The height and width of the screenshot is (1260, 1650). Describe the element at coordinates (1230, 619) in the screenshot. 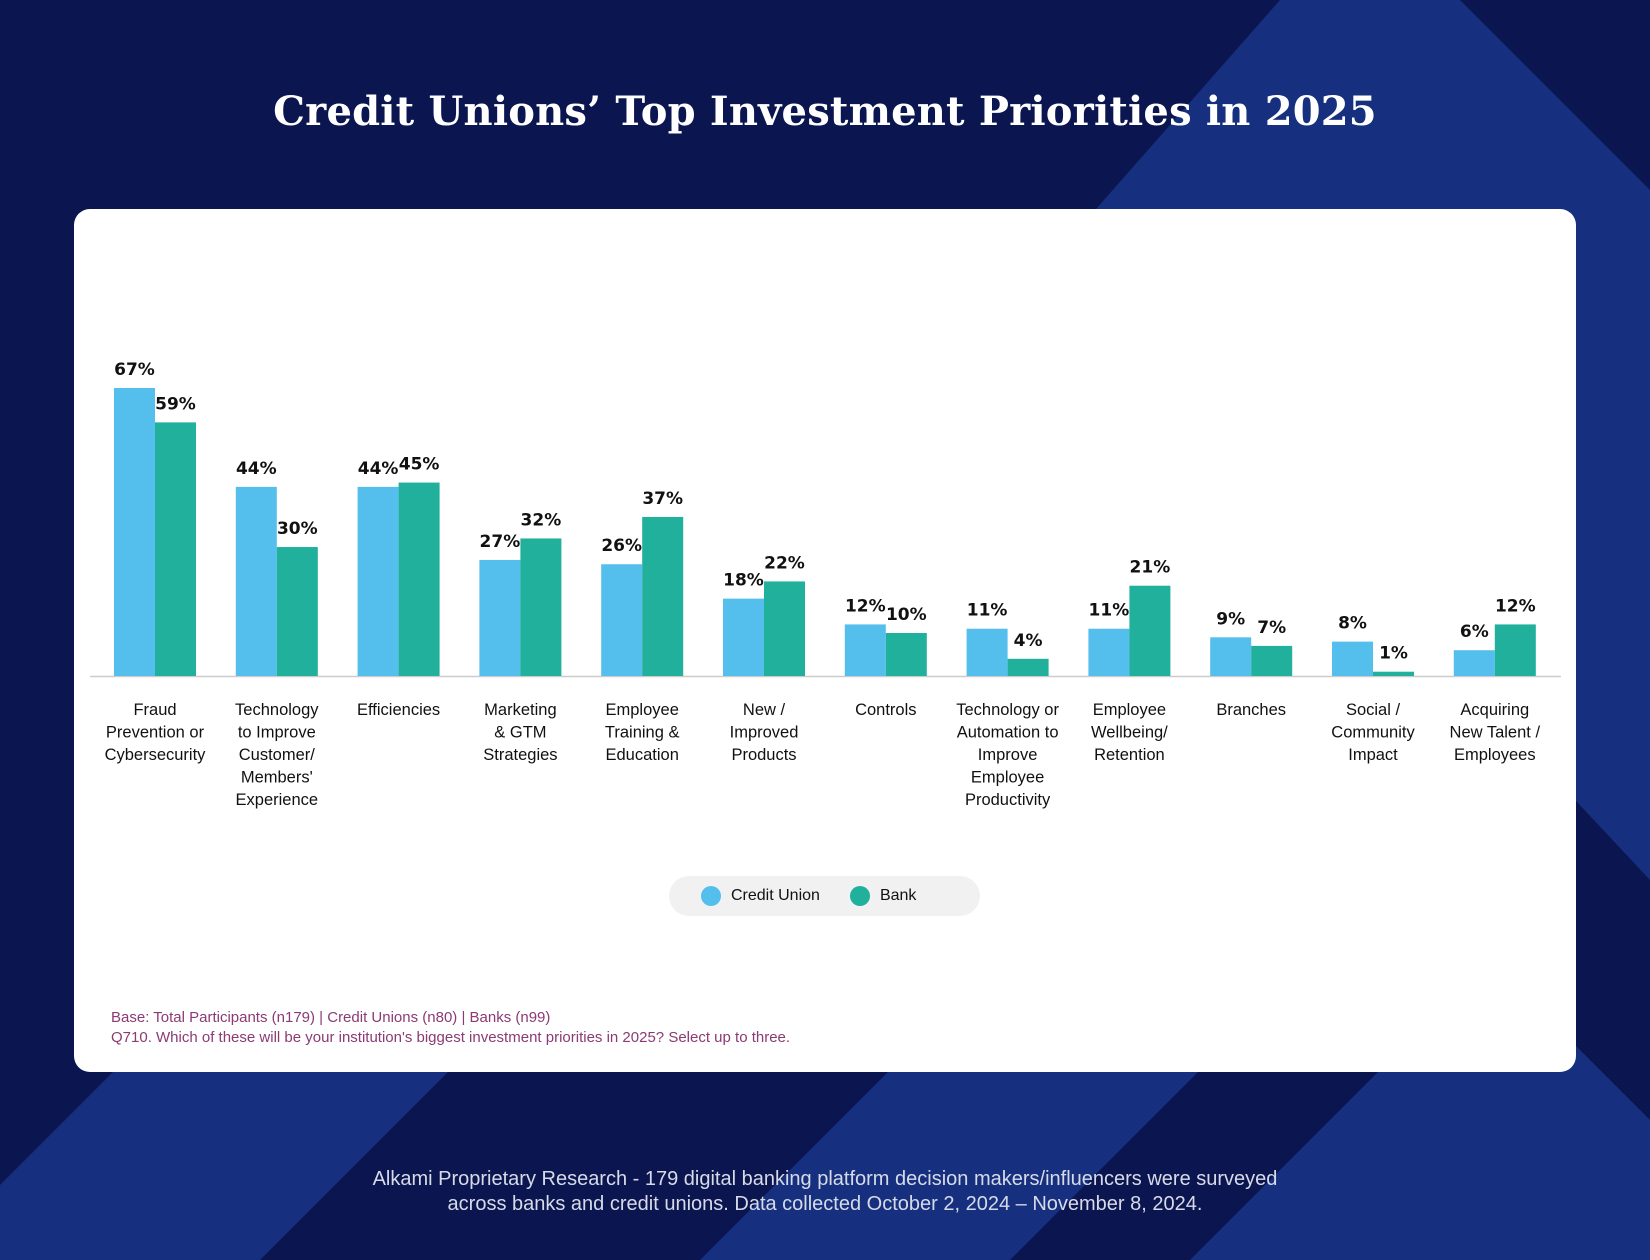

I see `data-label-credit-union: 9%` at that location.